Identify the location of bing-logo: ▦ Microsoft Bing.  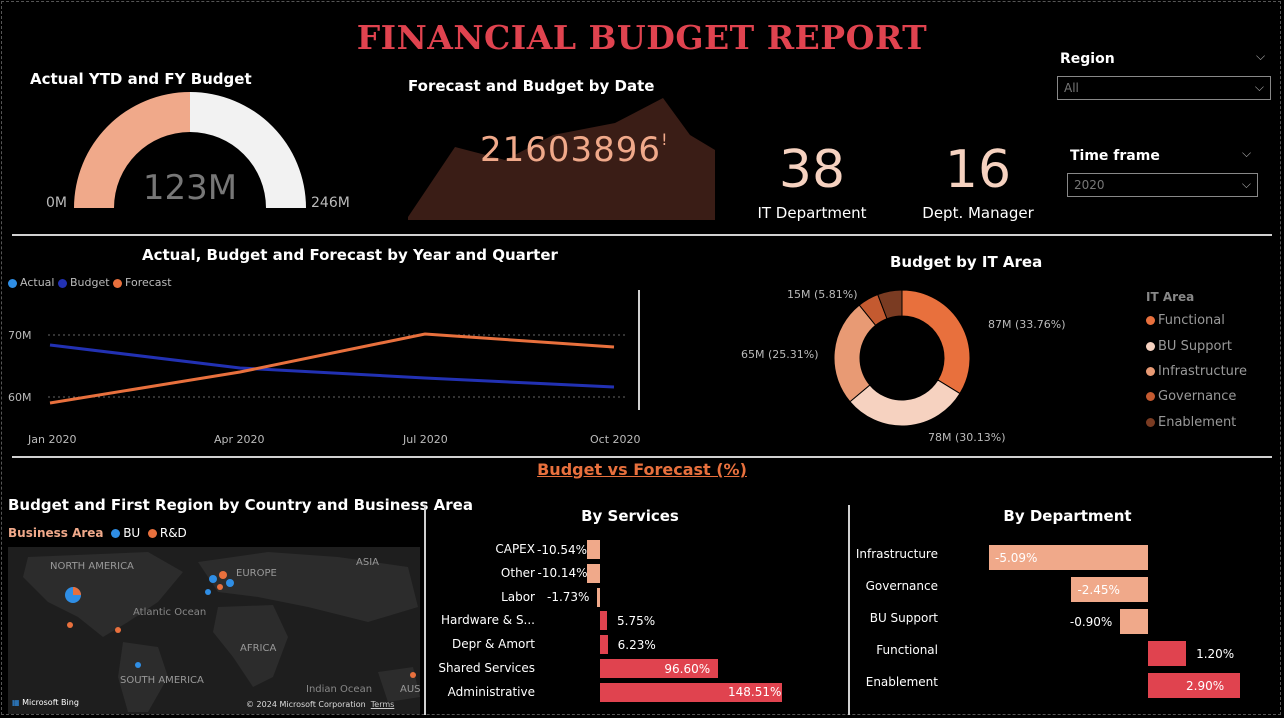
(45, 702).